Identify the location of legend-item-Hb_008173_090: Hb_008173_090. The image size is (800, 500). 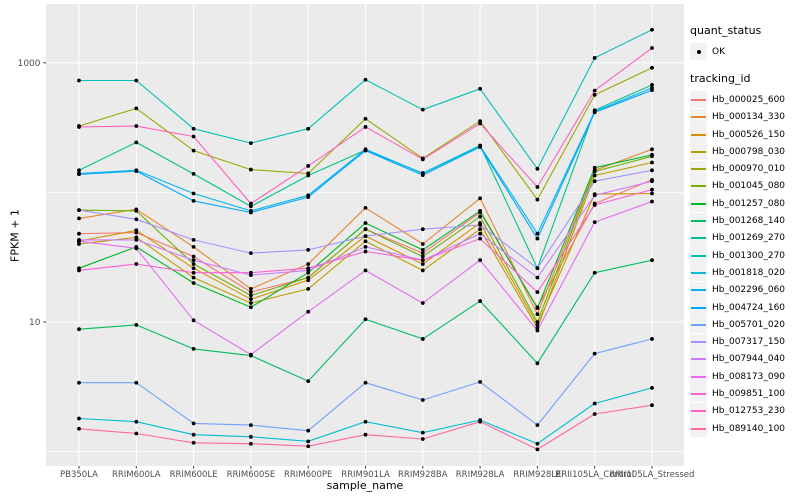
(744, 377).